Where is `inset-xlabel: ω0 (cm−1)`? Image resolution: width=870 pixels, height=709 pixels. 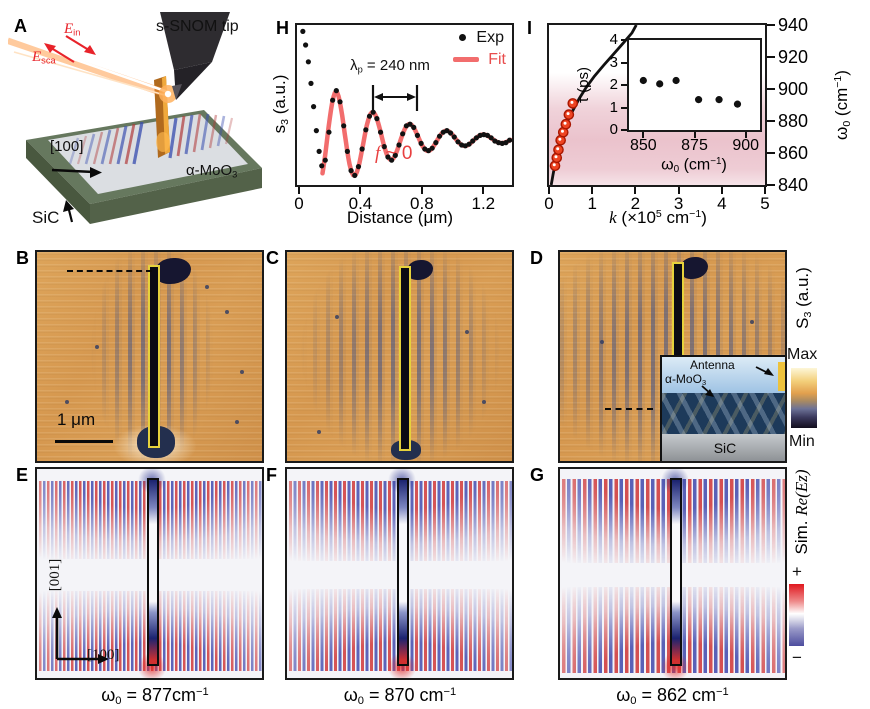 inset-xlabel: ω0 (cm−1) is located at coordinates (694, 166).